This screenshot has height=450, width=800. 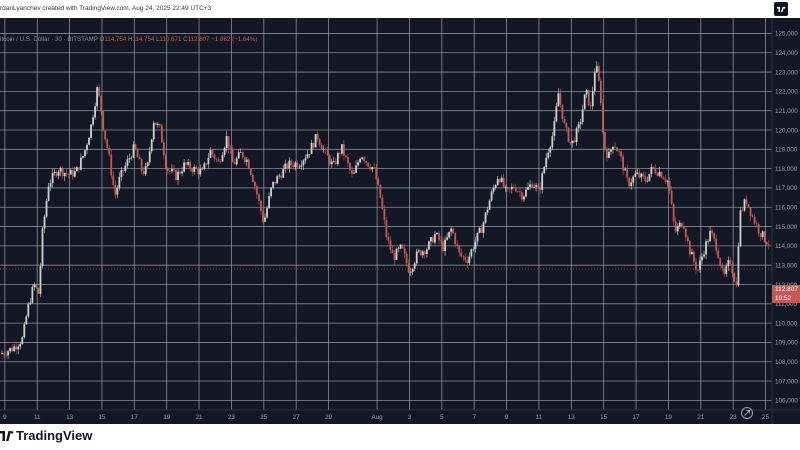 I want to click on y-tick-label: 108,000, so click(x=786, y=362).